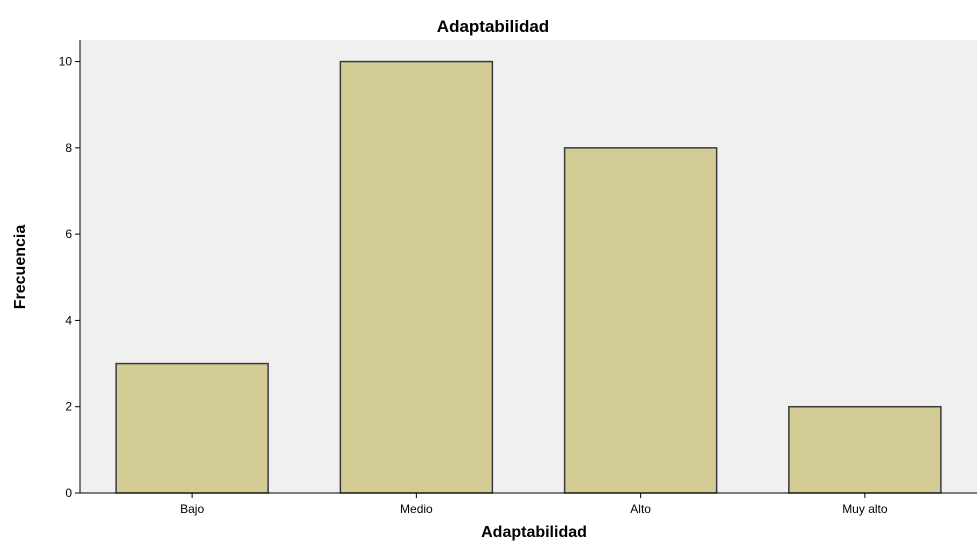 This screenshot has height=542, width=977. What do you see at coordinates (640, 320) in the screenshot?
I see `bar-alto` at bounding box center [640, 320].